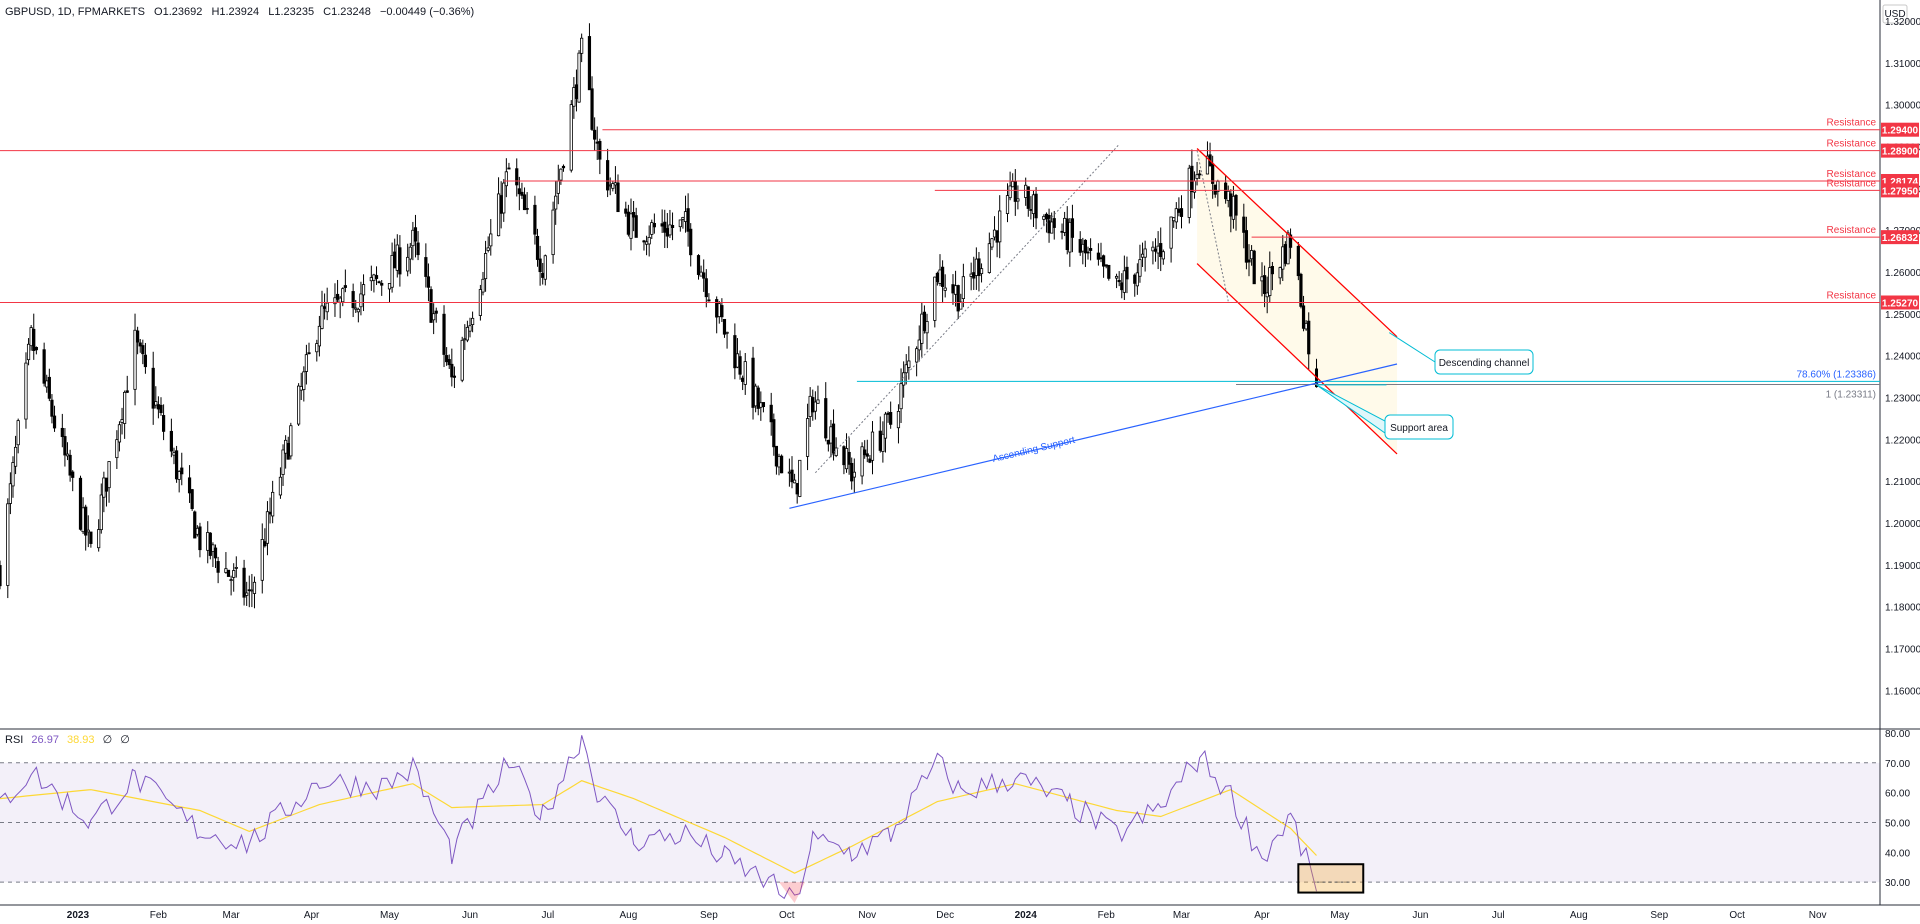  I want to click on currency-label: USD, so click(1894, 14).